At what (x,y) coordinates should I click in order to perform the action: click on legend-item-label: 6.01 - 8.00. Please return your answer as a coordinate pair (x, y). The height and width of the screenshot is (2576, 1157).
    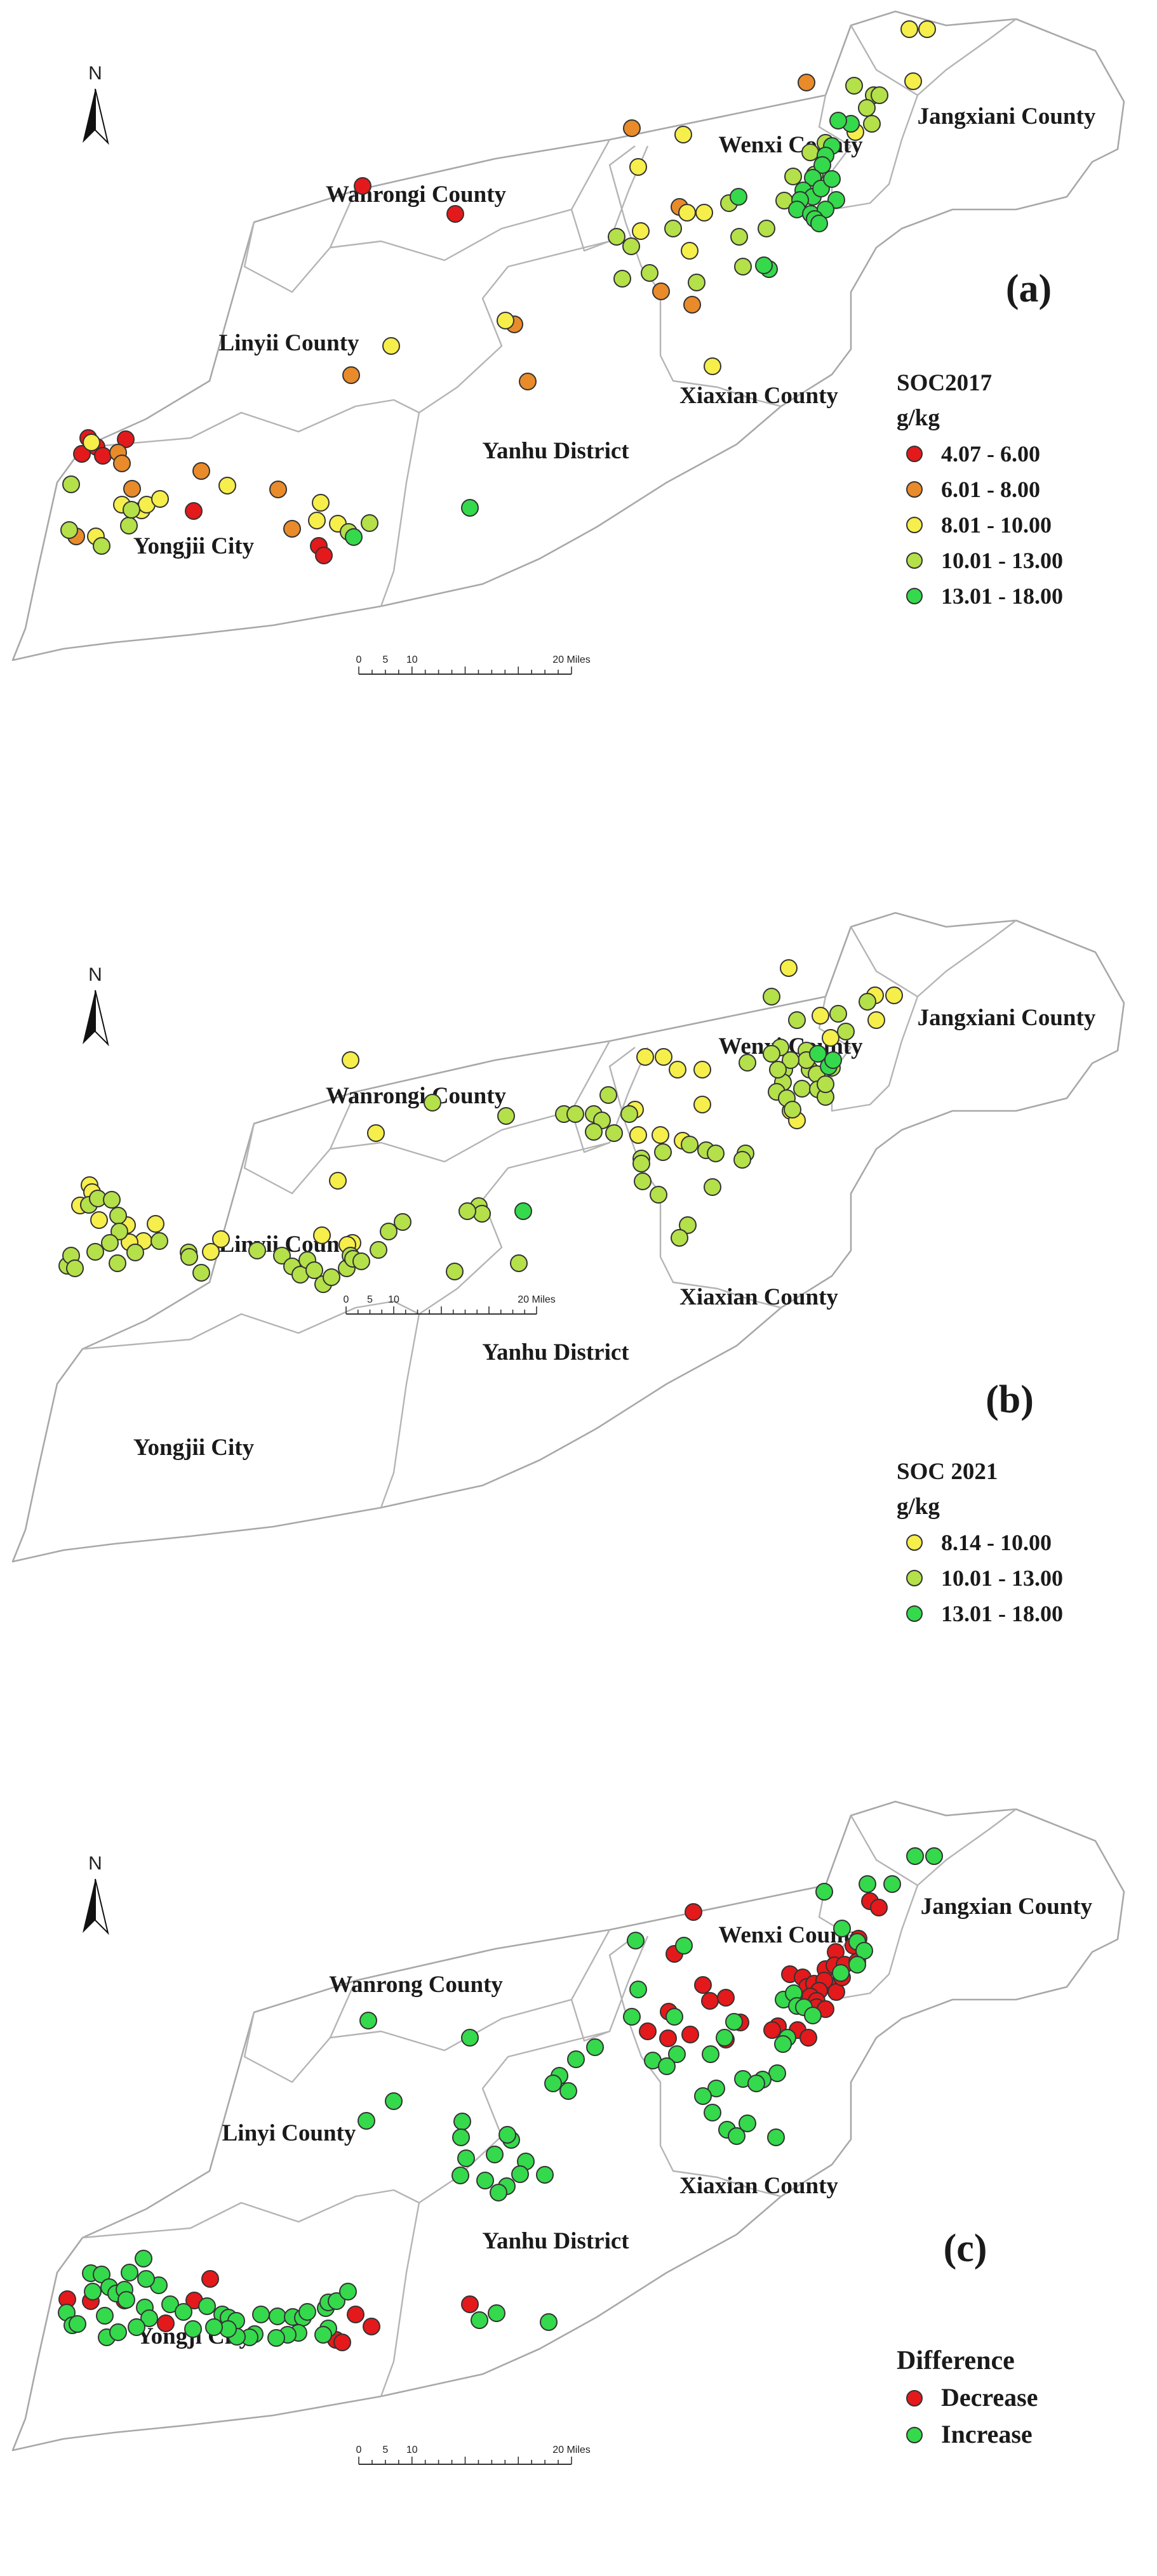
    Looking at the image, I should click on (990, 489).